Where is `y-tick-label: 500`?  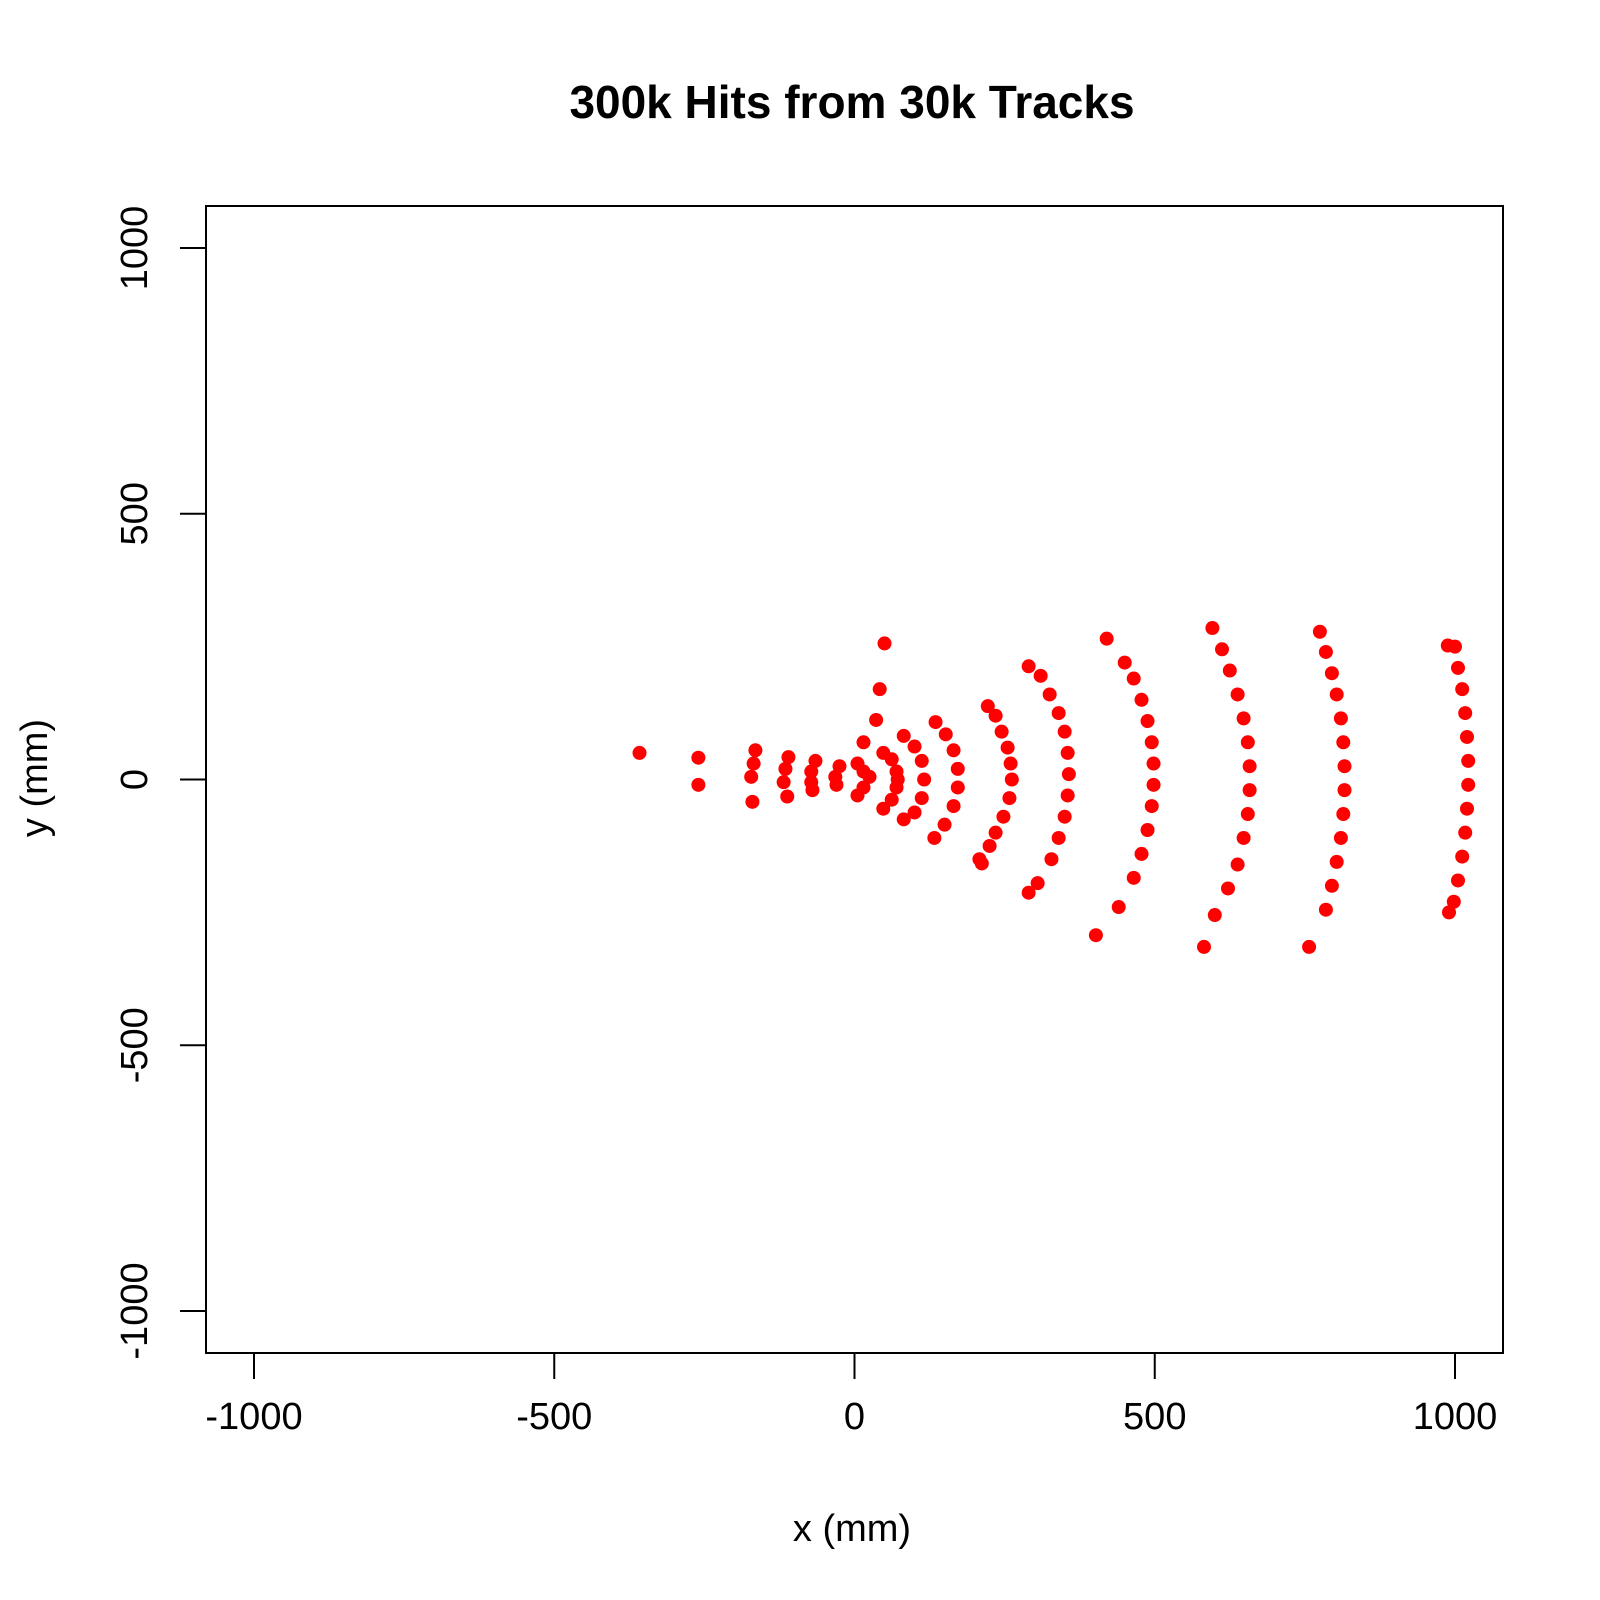
y-tick-label: 500 is located at coordinates (135, 513).